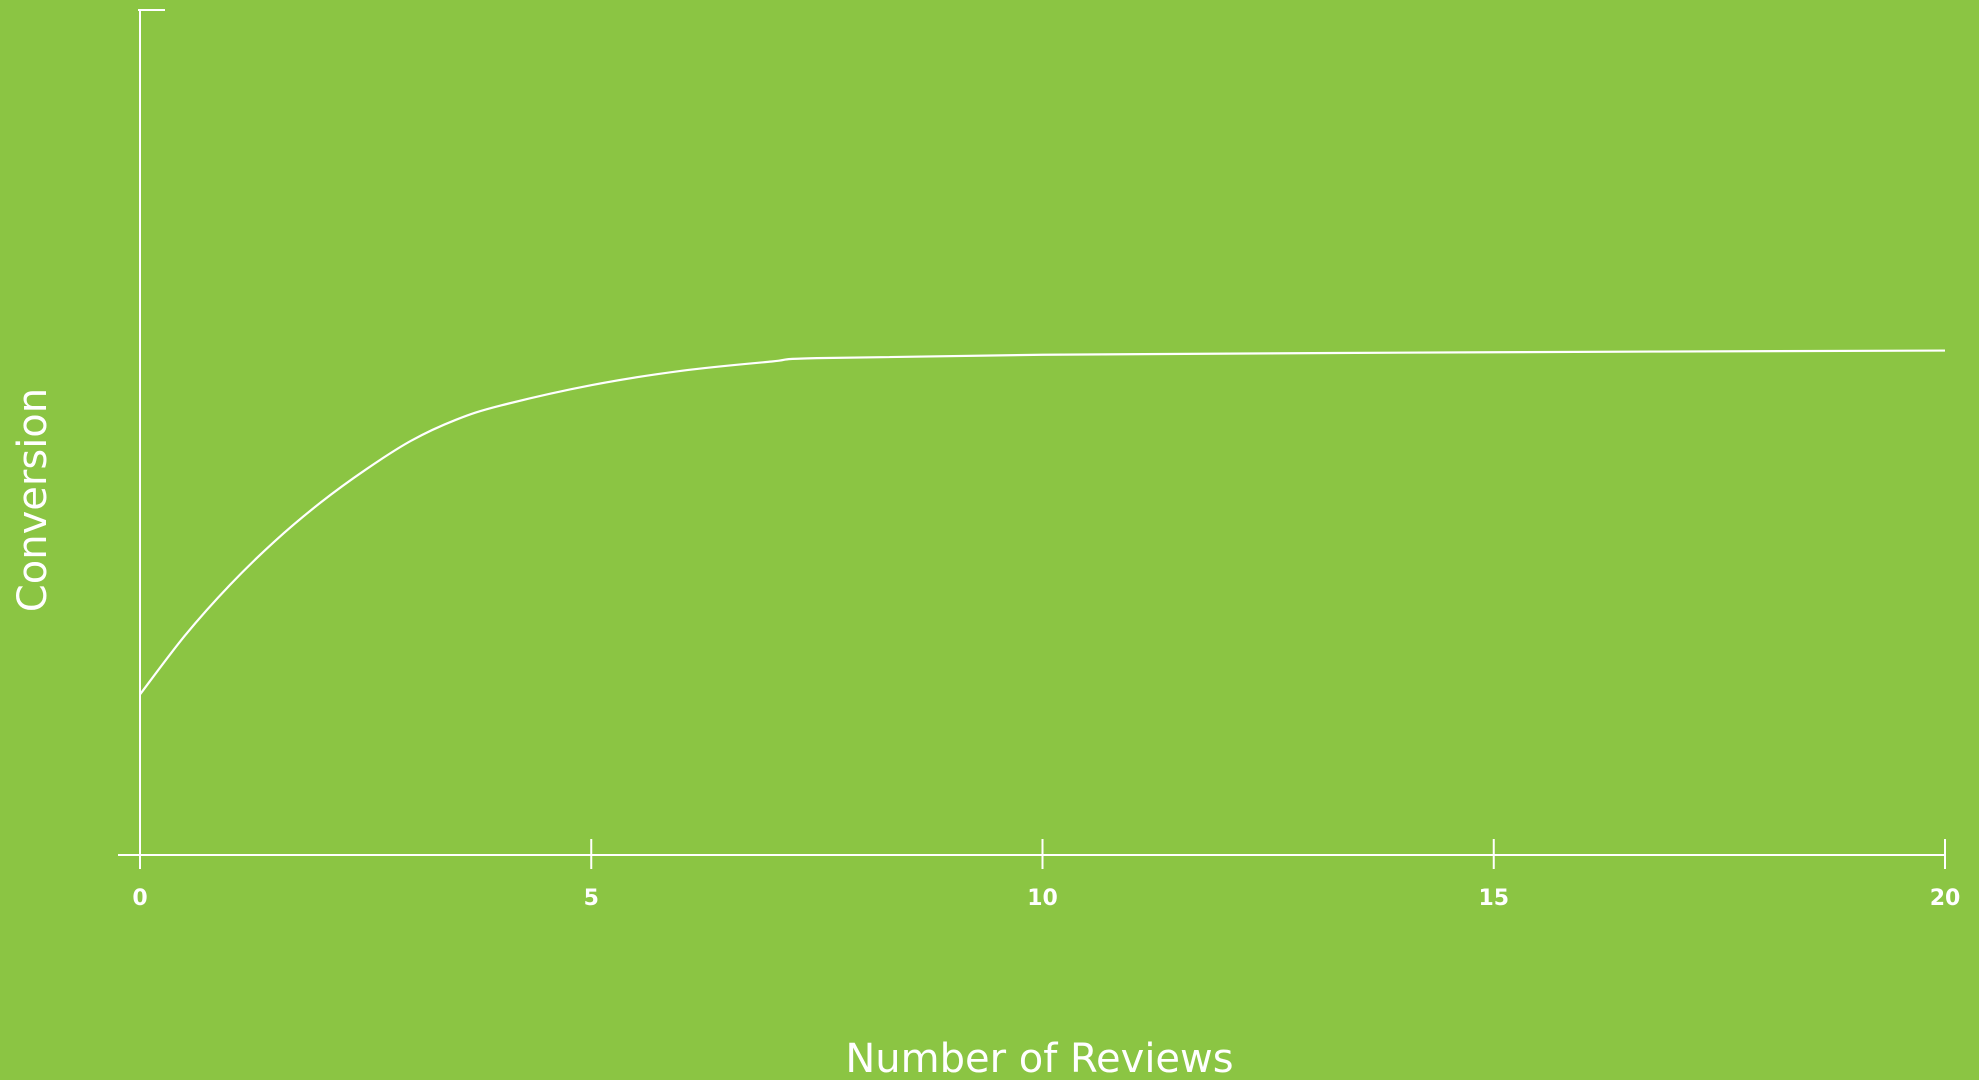 This screenshot has width=1979, height=1080. What do you see at coordinates (139, 898) in the screenshot?
I see `x-tick-label-0: 0` at bounding box center [139, 898].